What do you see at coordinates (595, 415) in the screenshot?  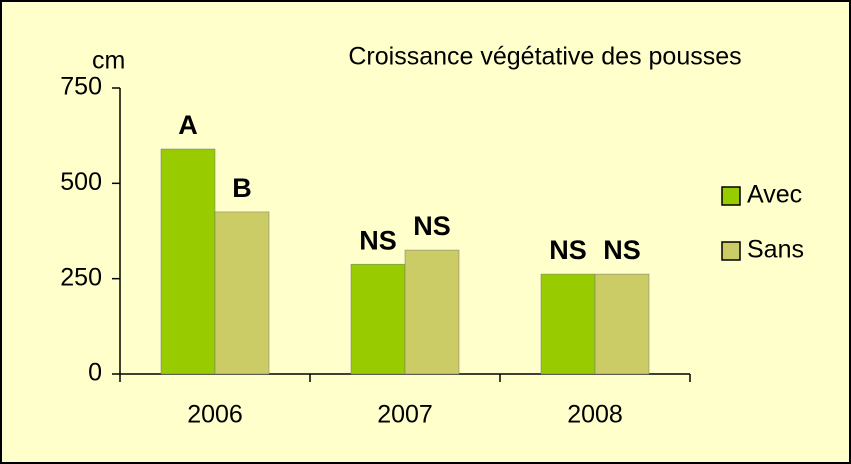 I see `x-tick-label: 2008` at bounding box center [595, 415].